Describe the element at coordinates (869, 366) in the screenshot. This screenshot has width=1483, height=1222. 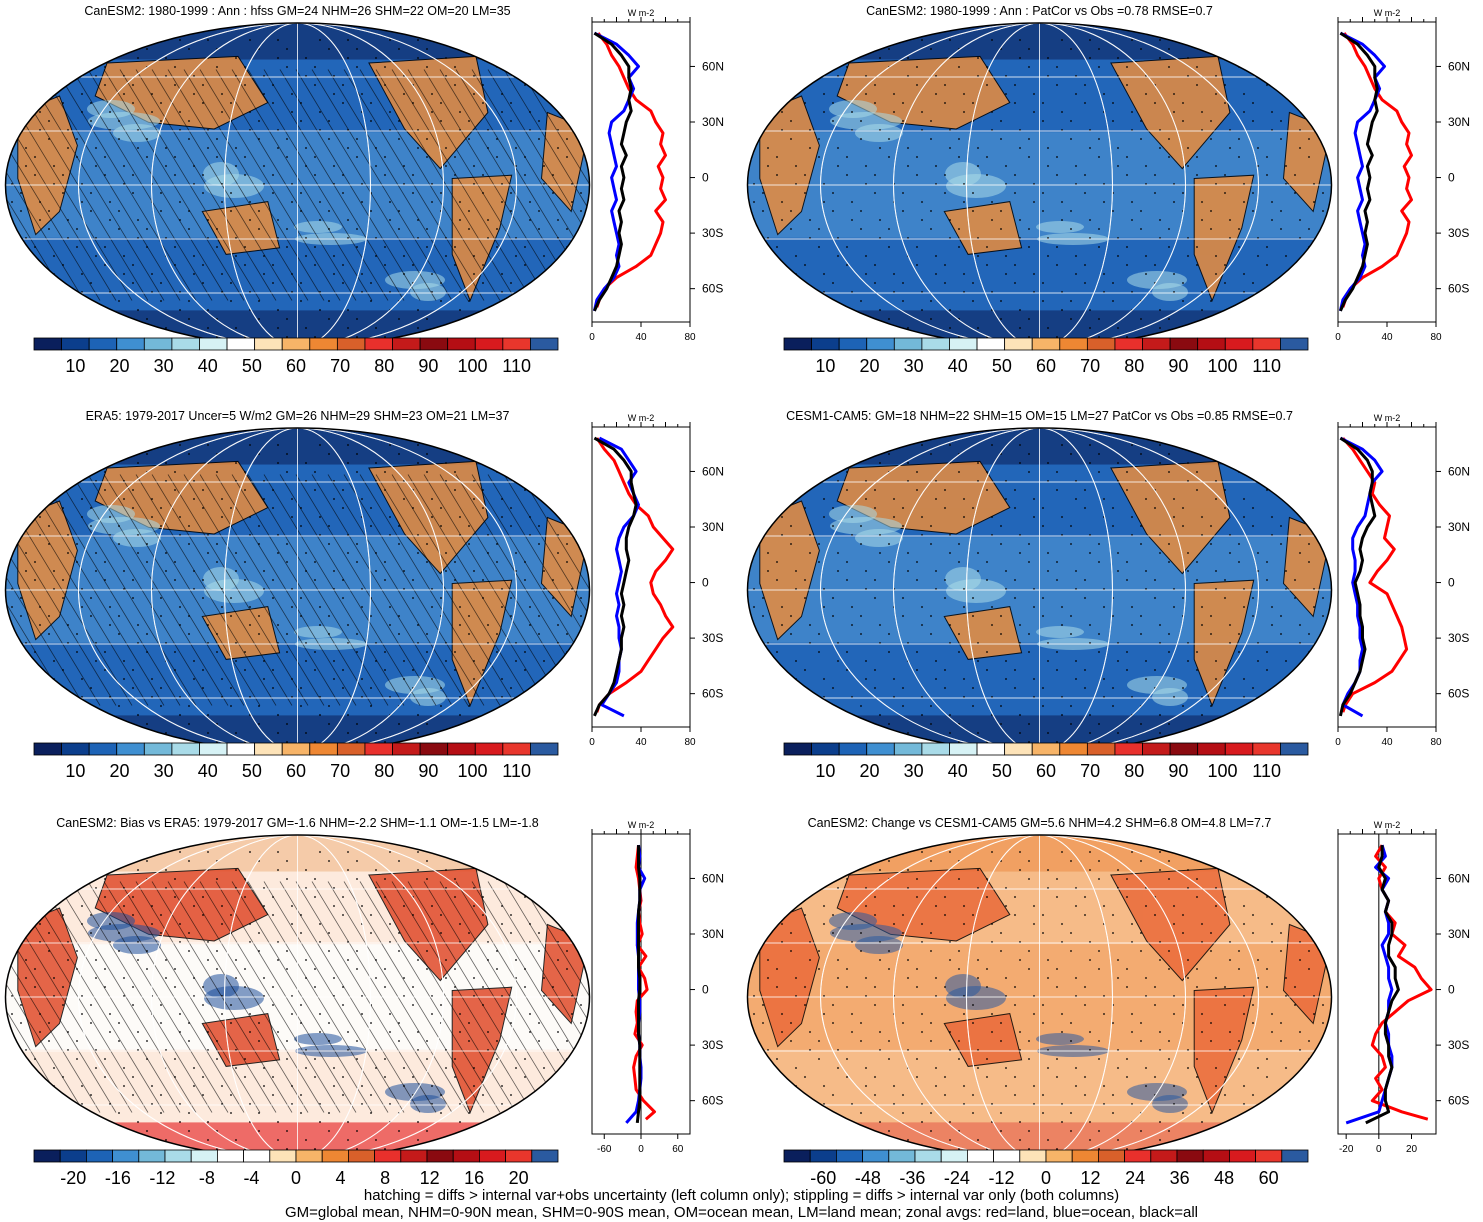
I see `colorbar-tick-label: 20` at that location.